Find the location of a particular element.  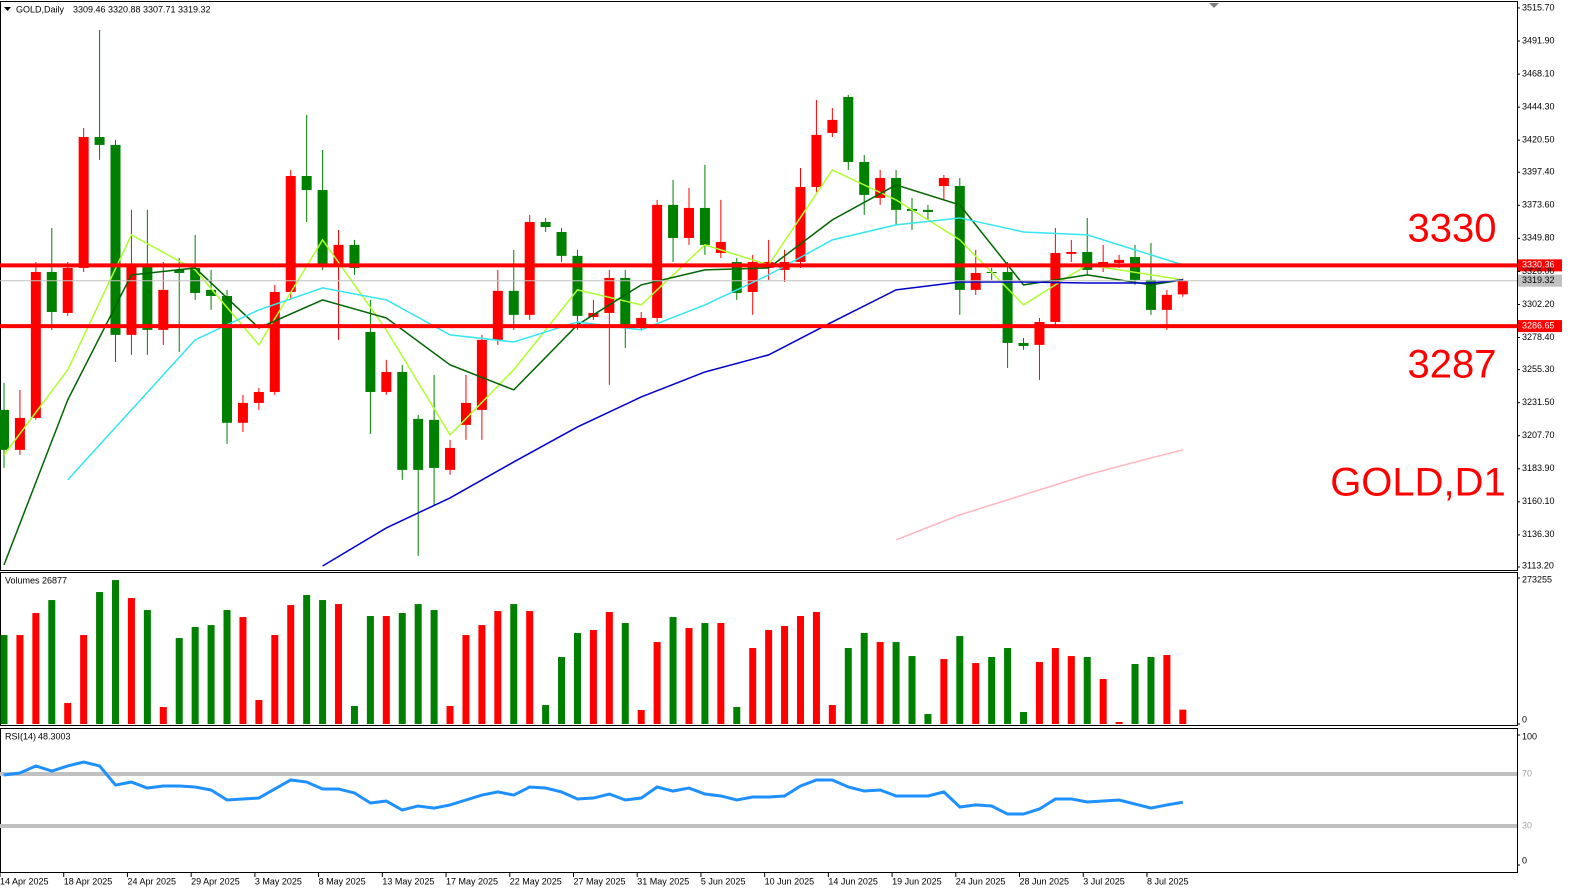

y-tick-label: 3302.20 is located at coordinates (1538, 304).